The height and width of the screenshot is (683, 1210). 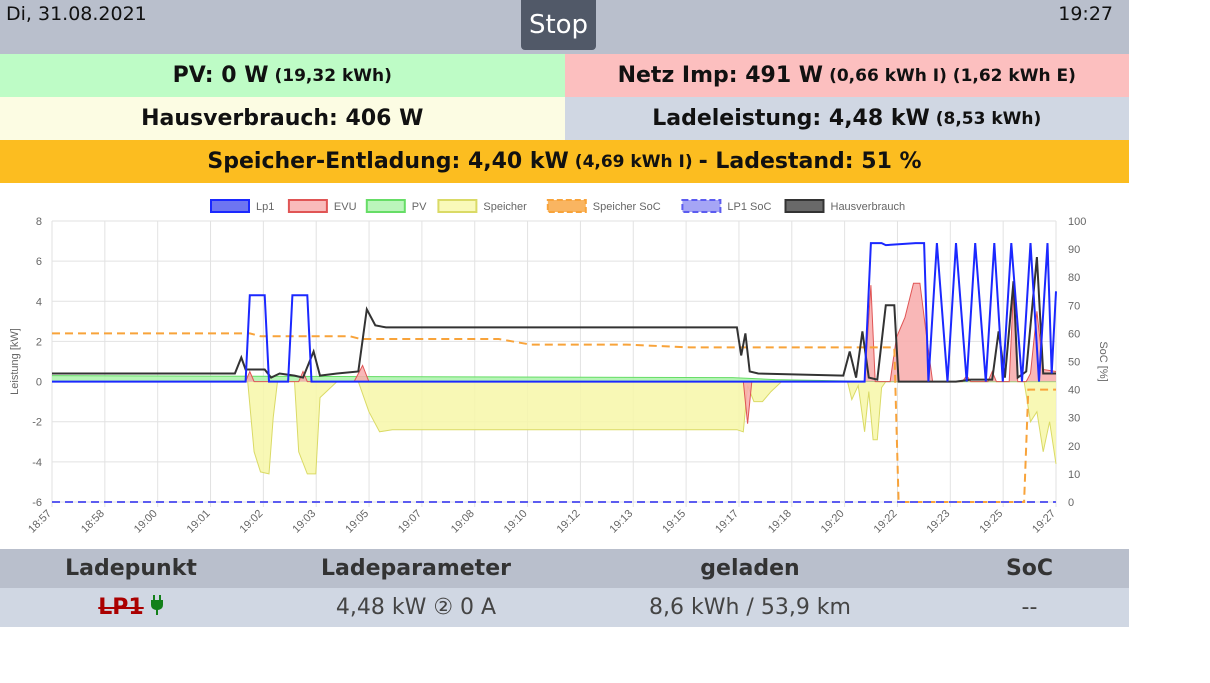 I want to click on hausverbrauch-tile: Hausverbrauch: 406 W, so click(x=282, y=118).